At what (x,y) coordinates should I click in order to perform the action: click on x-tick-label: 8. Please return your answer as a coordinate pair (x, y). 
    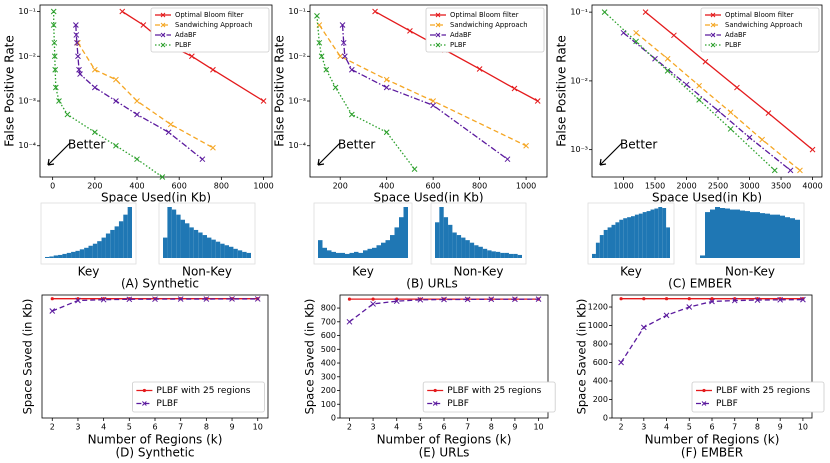
    Looking at the image, I should click on (757, 427).